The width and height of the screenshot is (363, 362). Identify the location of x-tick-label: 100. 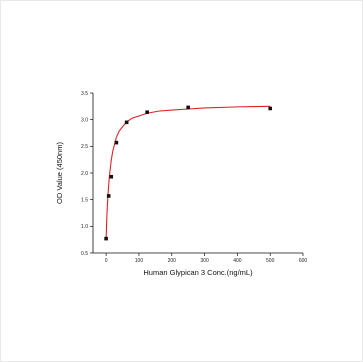
(139, 261).